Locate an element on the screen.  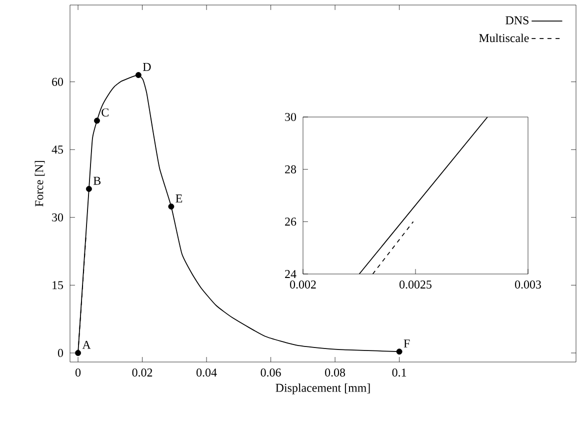
annotation: D is located at coordinates (146, 67).